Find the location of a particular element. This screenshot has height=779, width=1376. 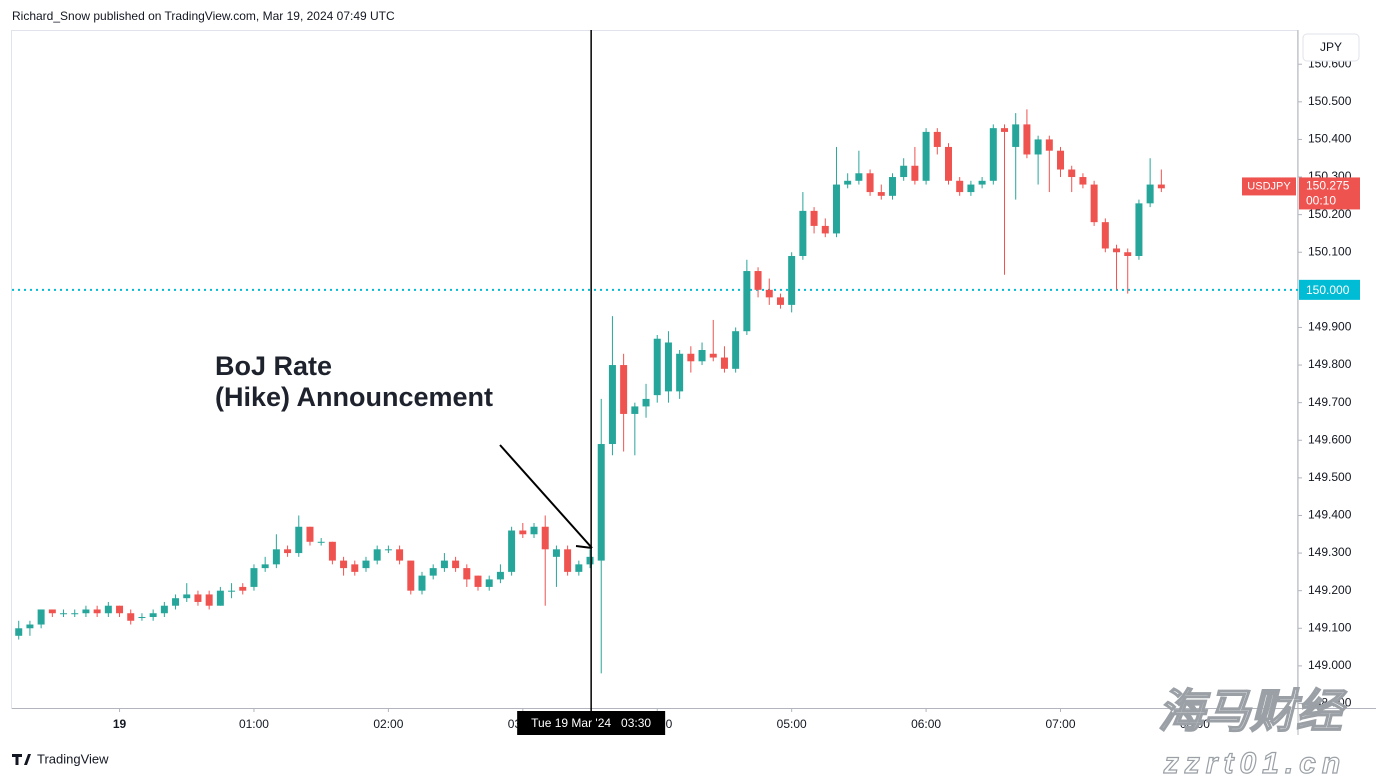

y-tick-label: 150.400 is located at coordinates (1330, 139).